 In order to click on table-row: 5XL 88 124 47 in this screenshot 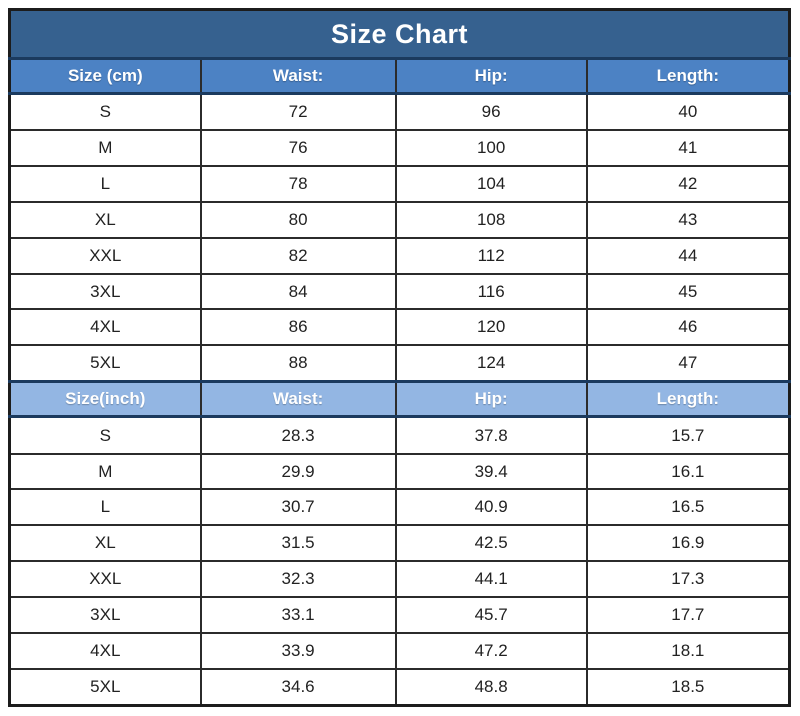, I will do `click(399, 363)`.